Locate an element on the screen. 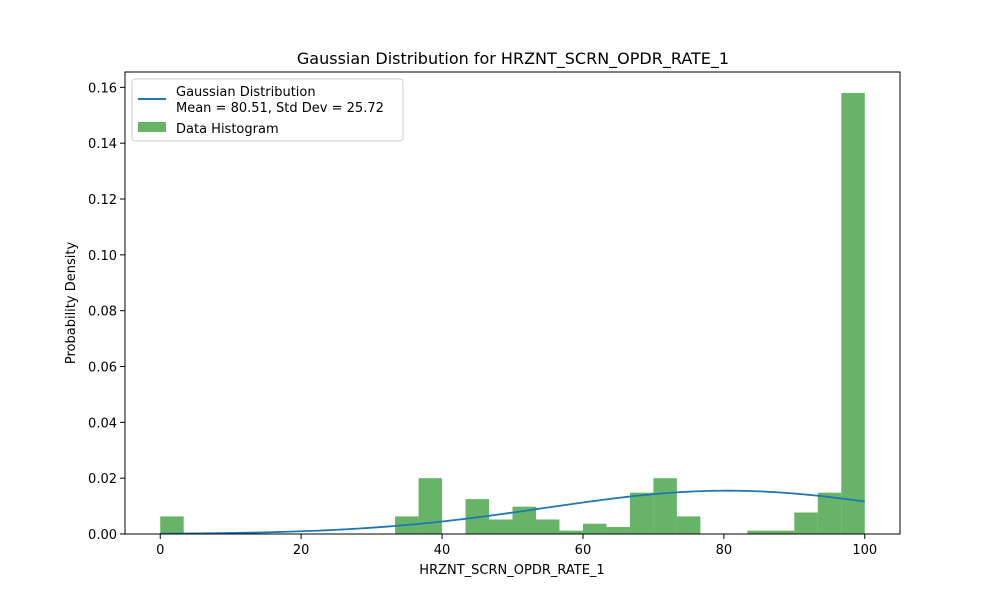 This screenshot has height=604, width=1000. x-tick-label: 40 is located at coordinates (442, 550).